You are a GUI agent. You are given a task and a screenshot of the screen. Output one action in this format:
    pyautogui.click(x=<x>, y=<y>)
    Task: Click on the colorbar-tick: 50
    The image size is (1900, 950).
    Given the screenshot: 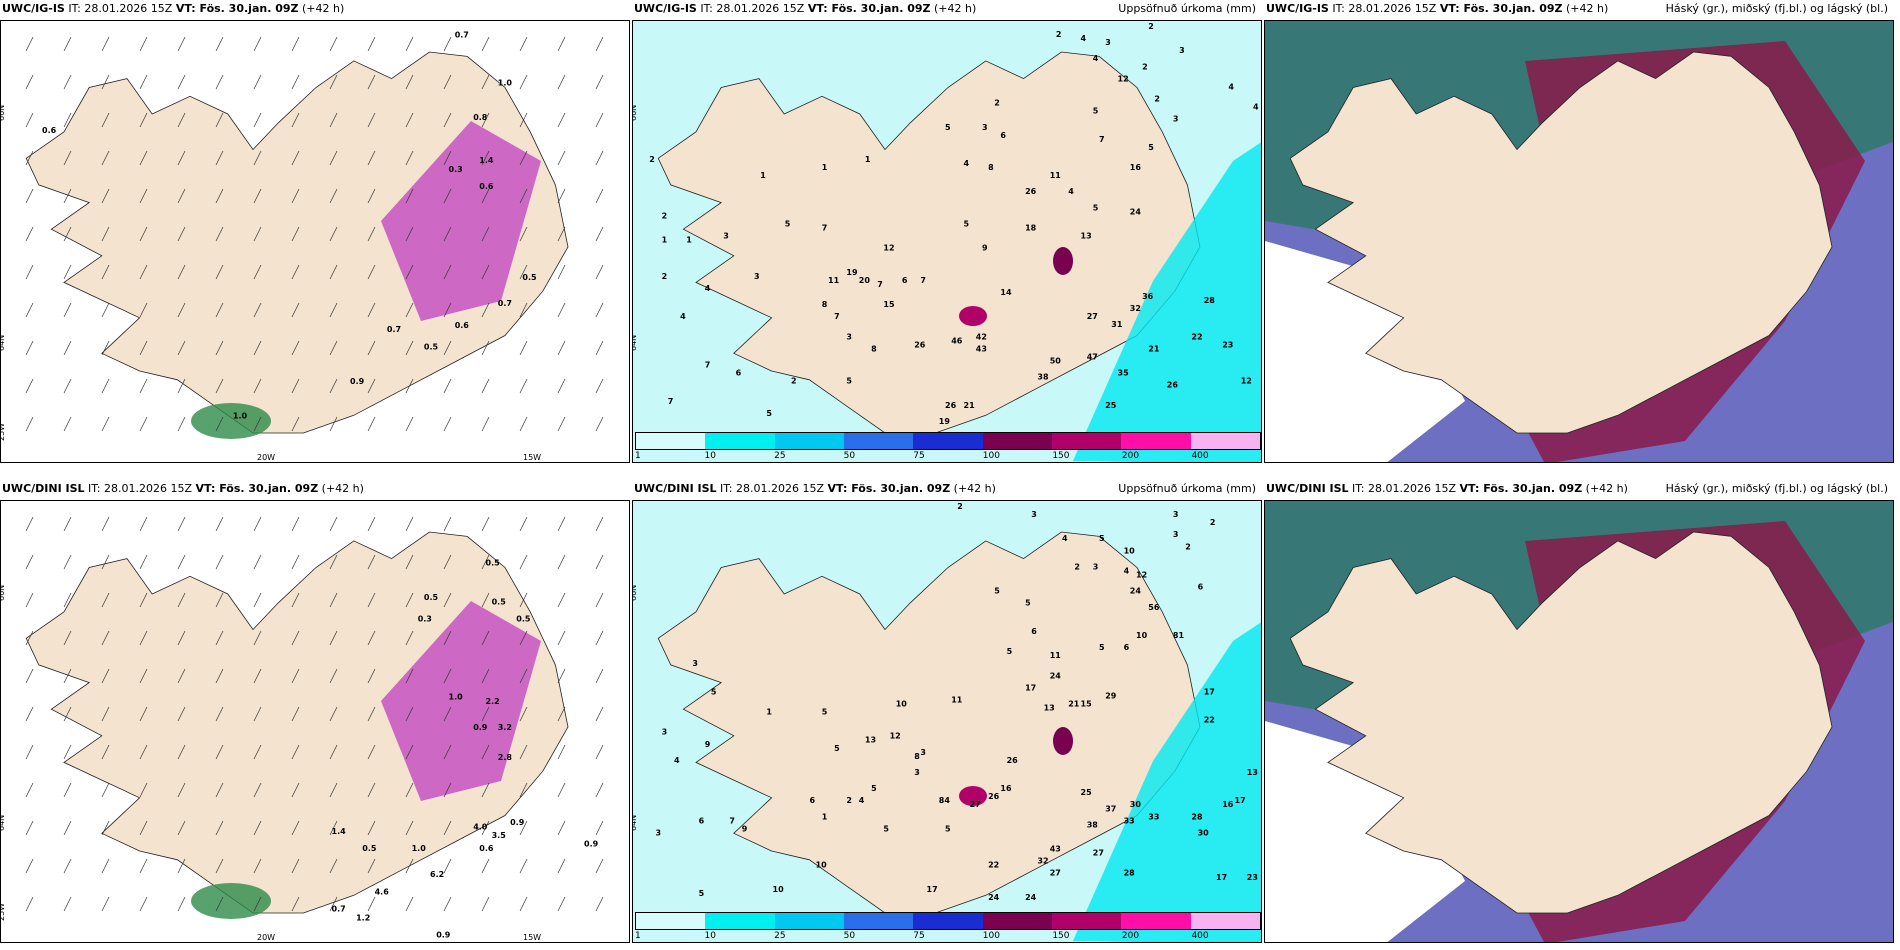 What is the action you would take?
    pyautogui.click(x=849, y=456)
    